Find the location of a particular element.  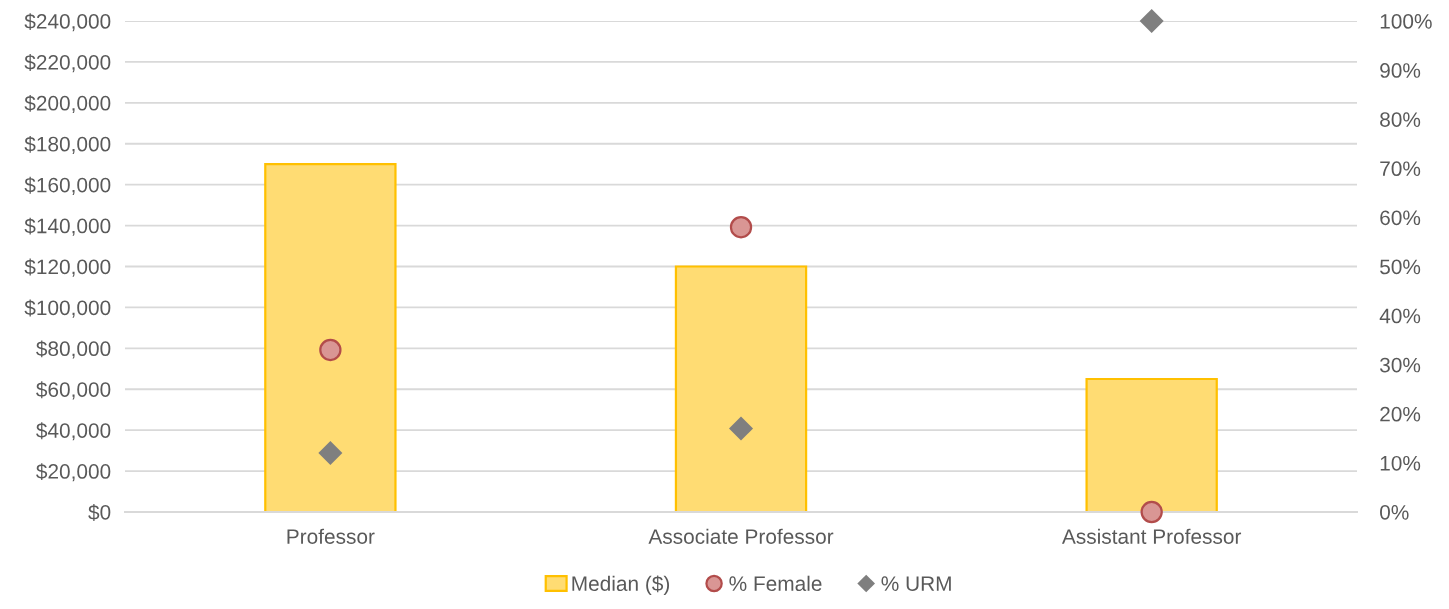

y2-tick-label: 50% is located at coordinates (1400, 267).